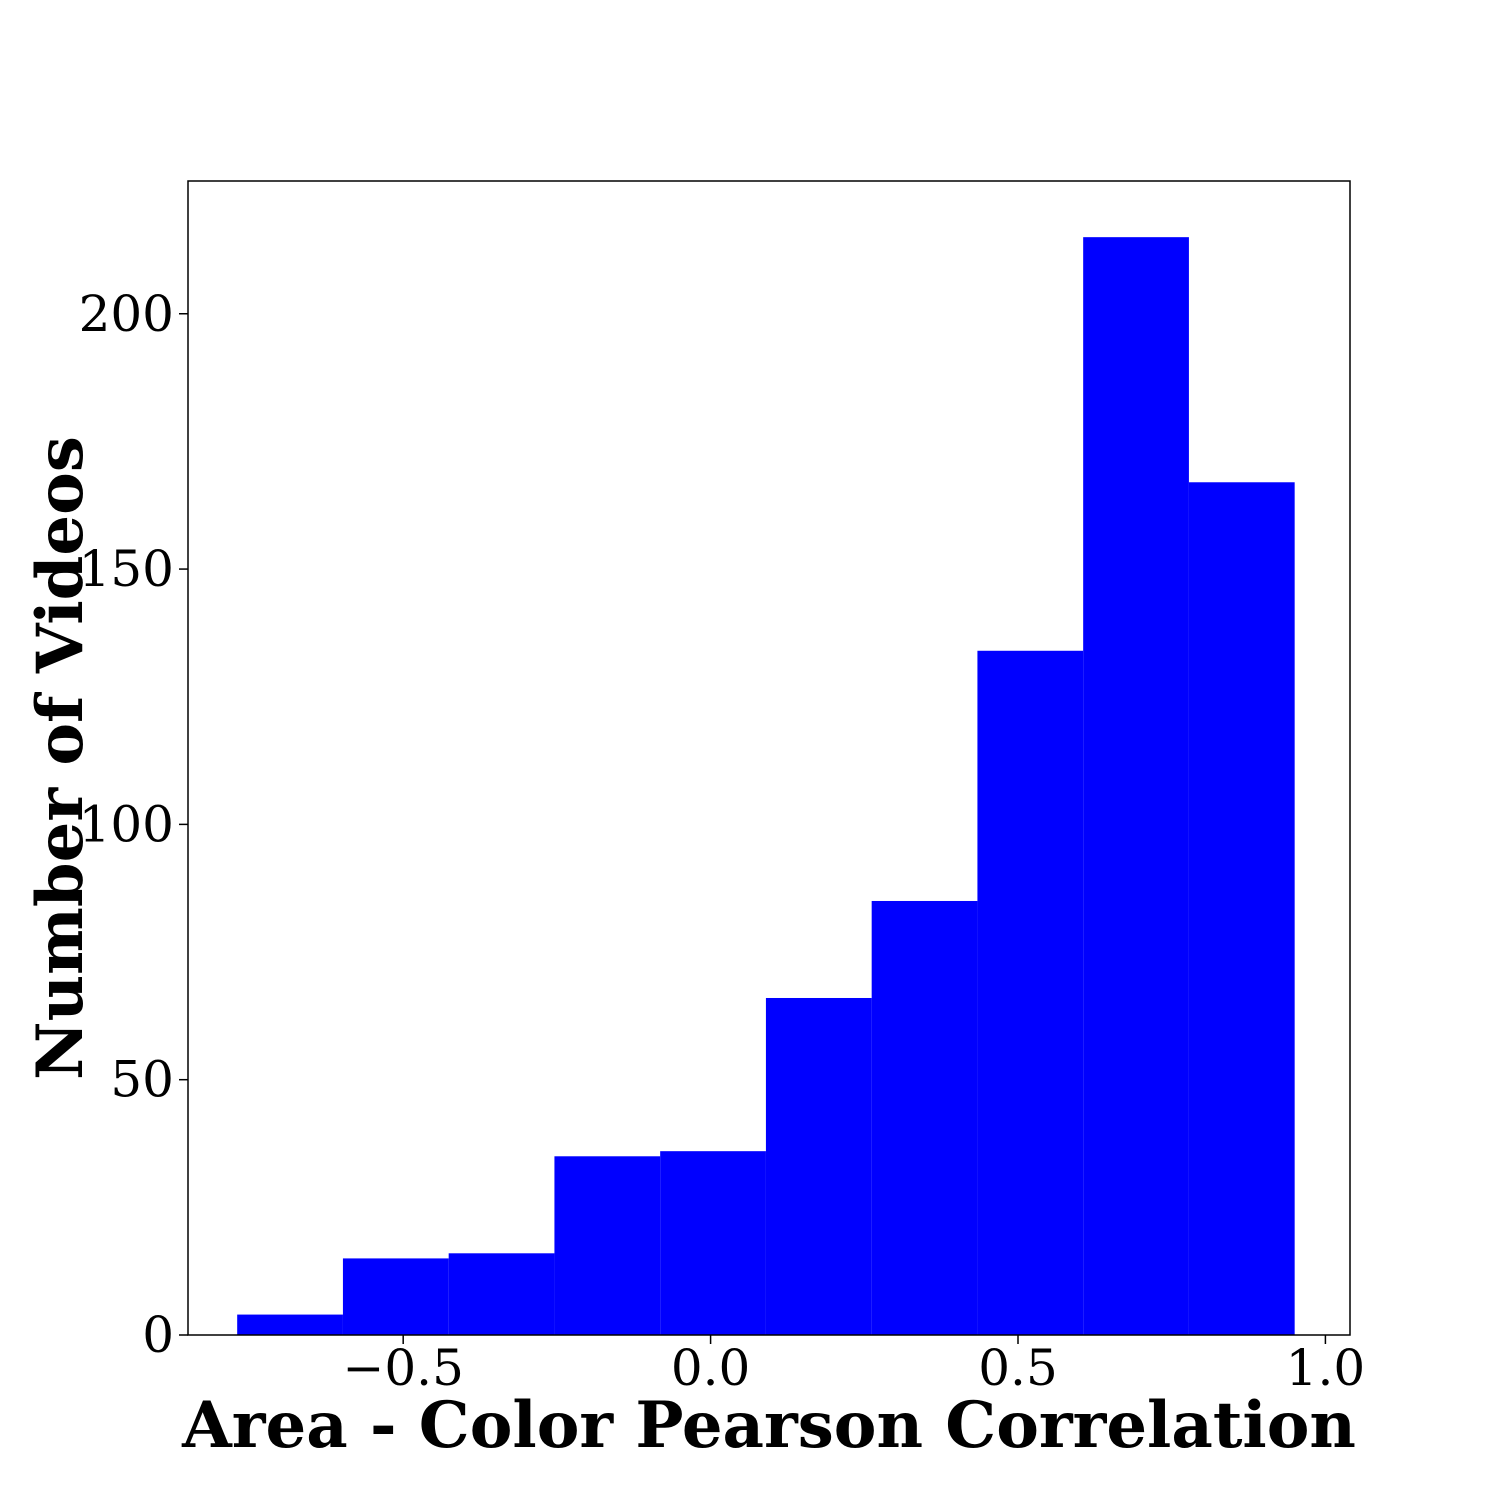  I want to click on y-tick-label: 100, so click(126, 824).